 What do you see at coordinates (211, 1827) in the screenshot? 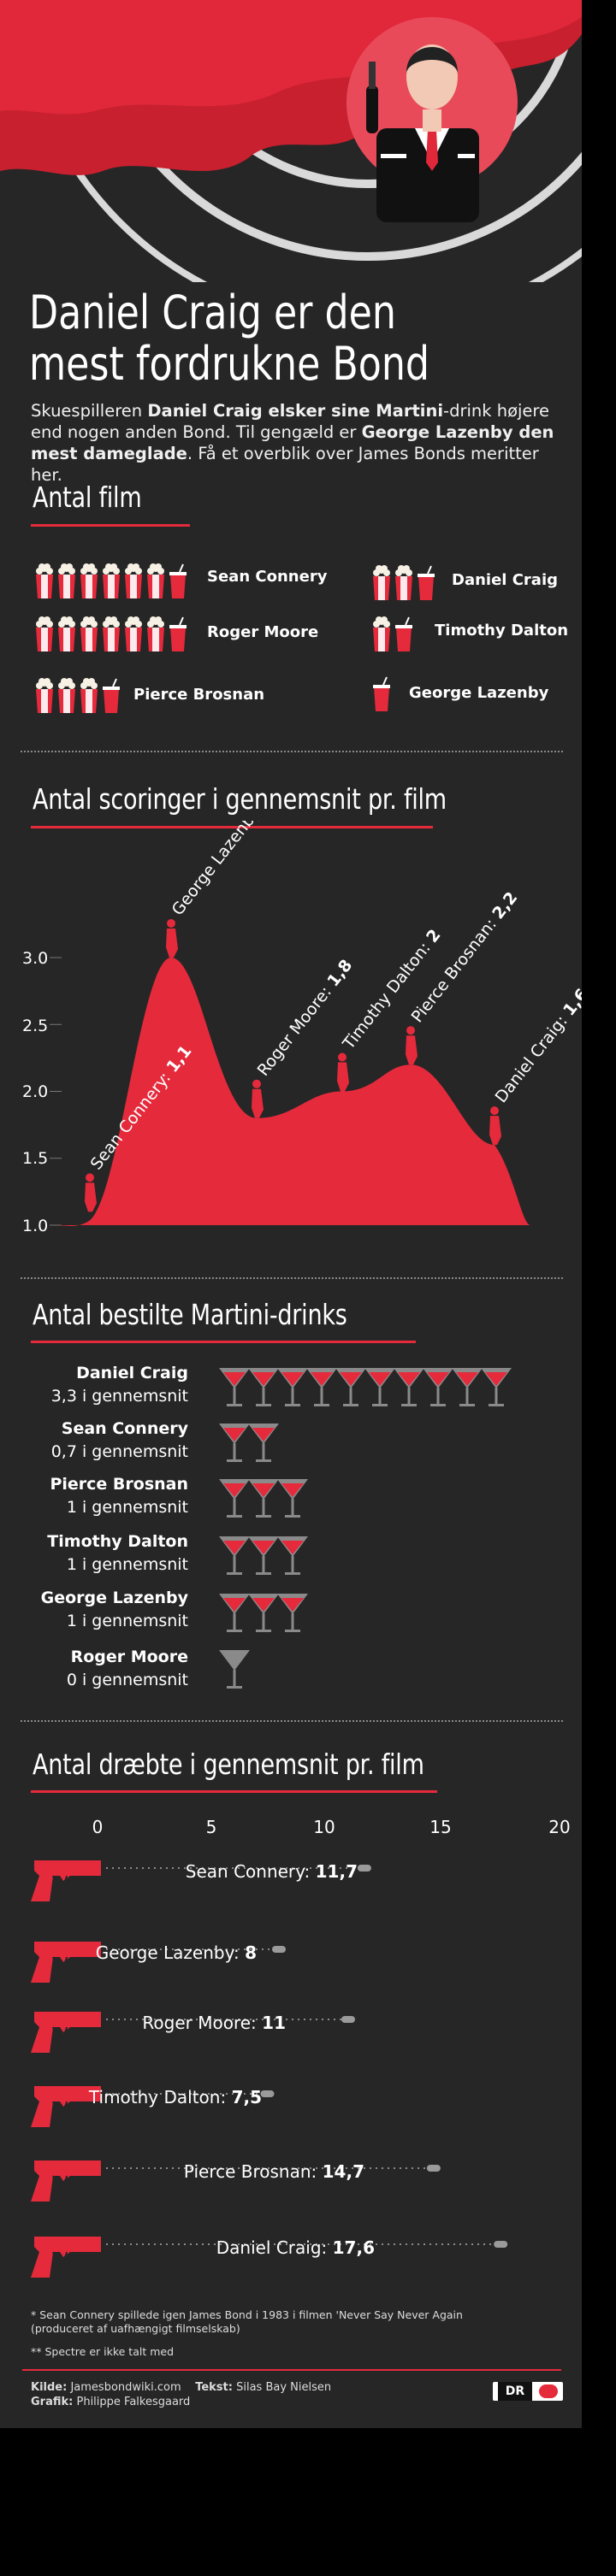
I see `x-tick-label: 5` at bounding box center [211, 1827].